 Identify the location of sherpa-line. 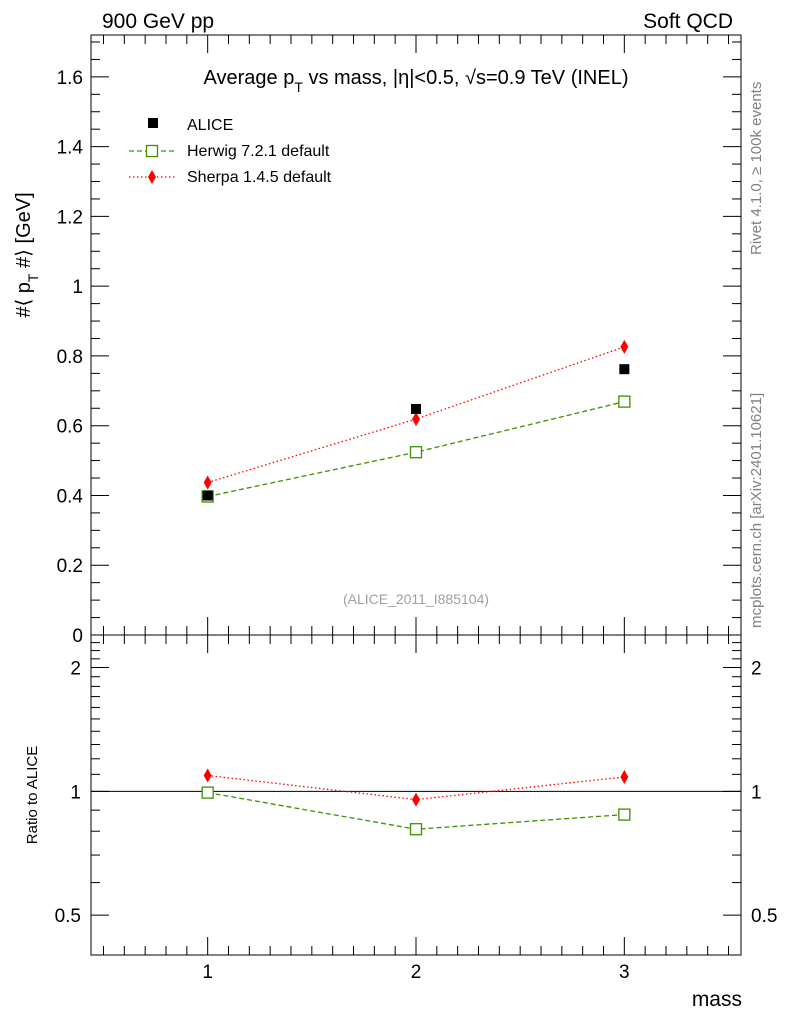
(416, 415).